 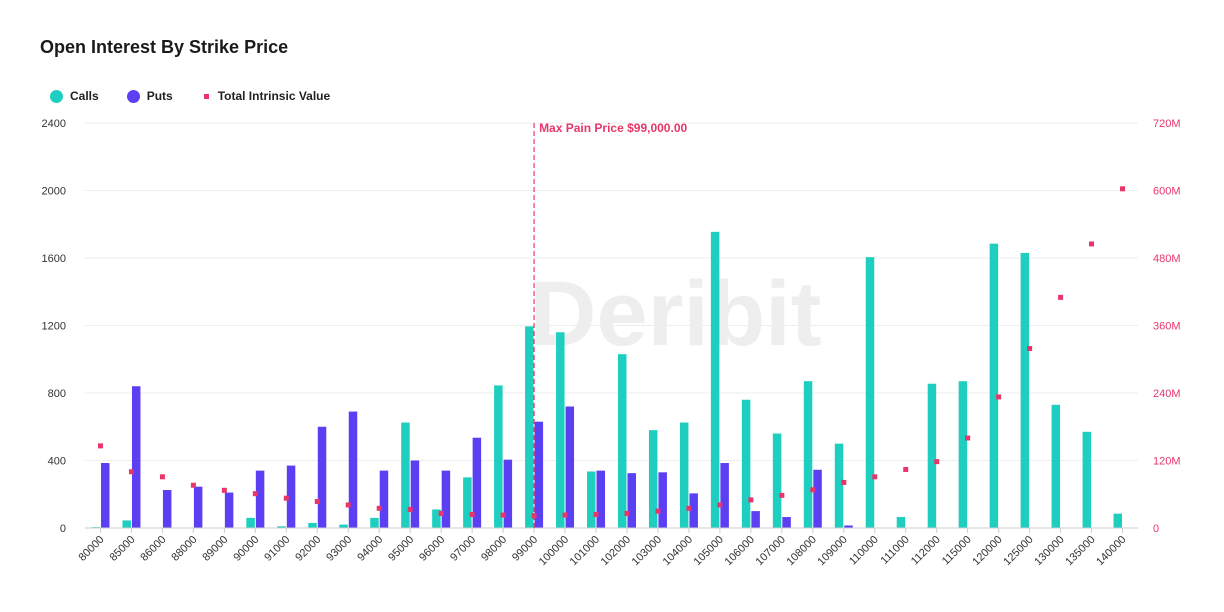 What do you see at coordinates (678, 551) in the screenshot?
I see `x-tick-label: 104000` at bounding box center [678, 551].